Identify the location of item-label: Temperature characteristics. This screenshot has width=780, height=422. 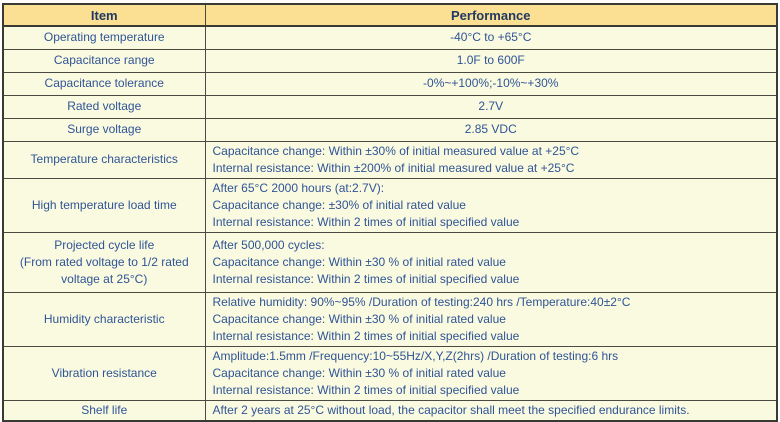
(104, 159).